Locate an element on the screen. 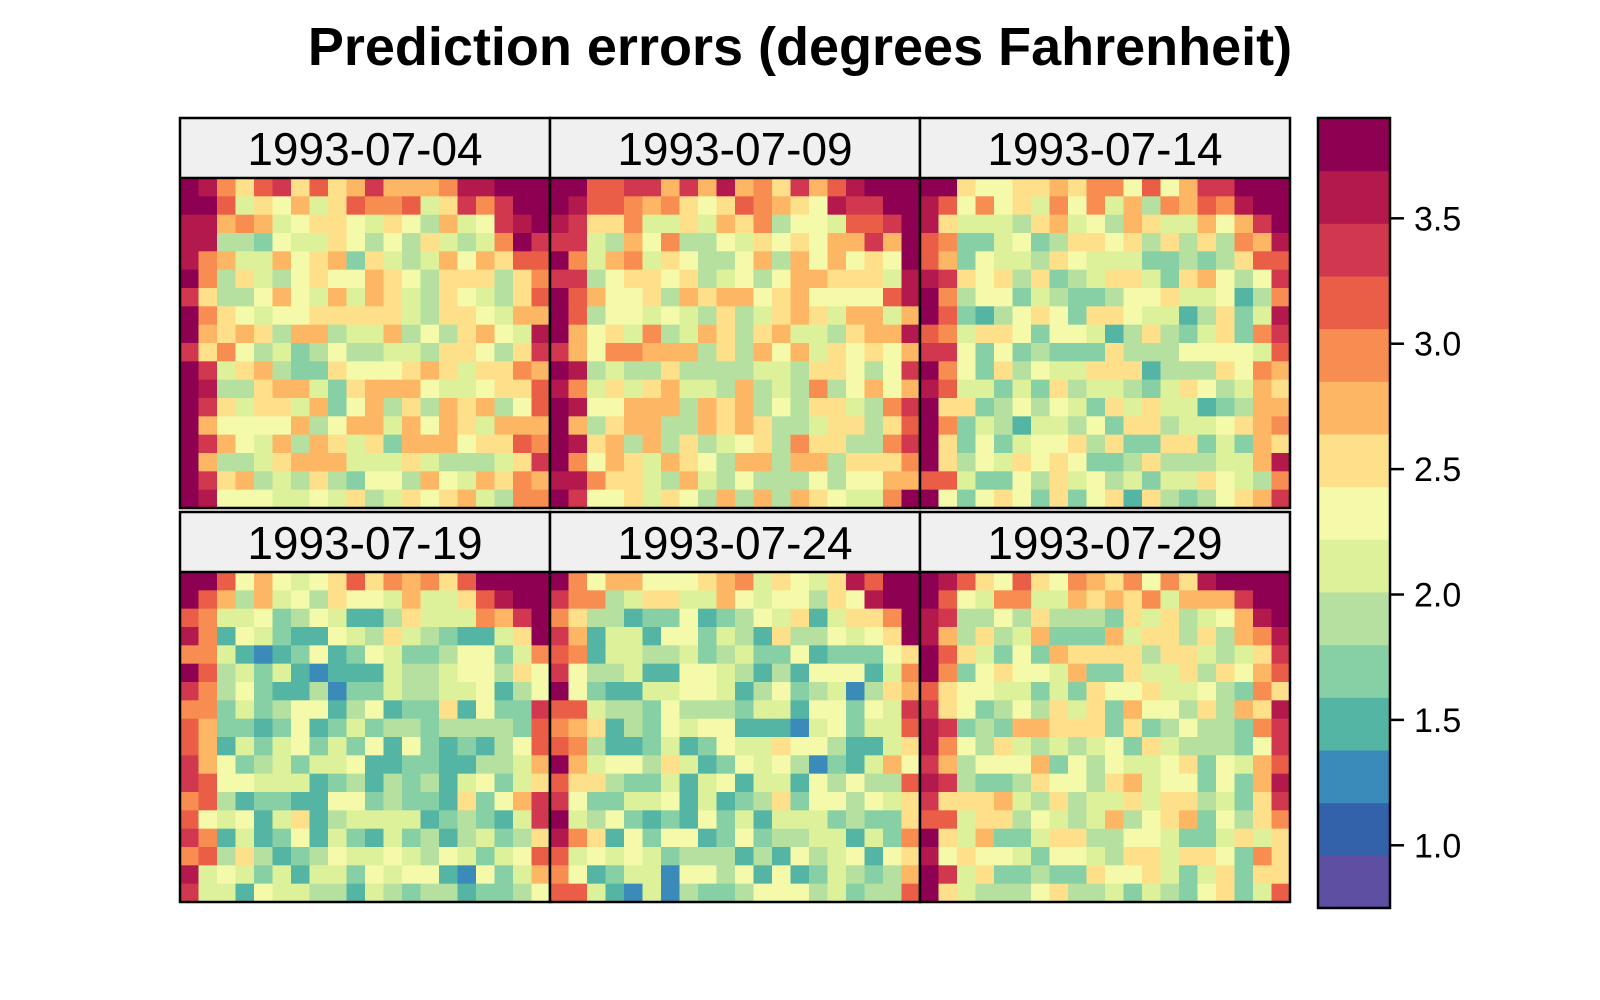  panel-strip is located at coordinates (1105, 542).